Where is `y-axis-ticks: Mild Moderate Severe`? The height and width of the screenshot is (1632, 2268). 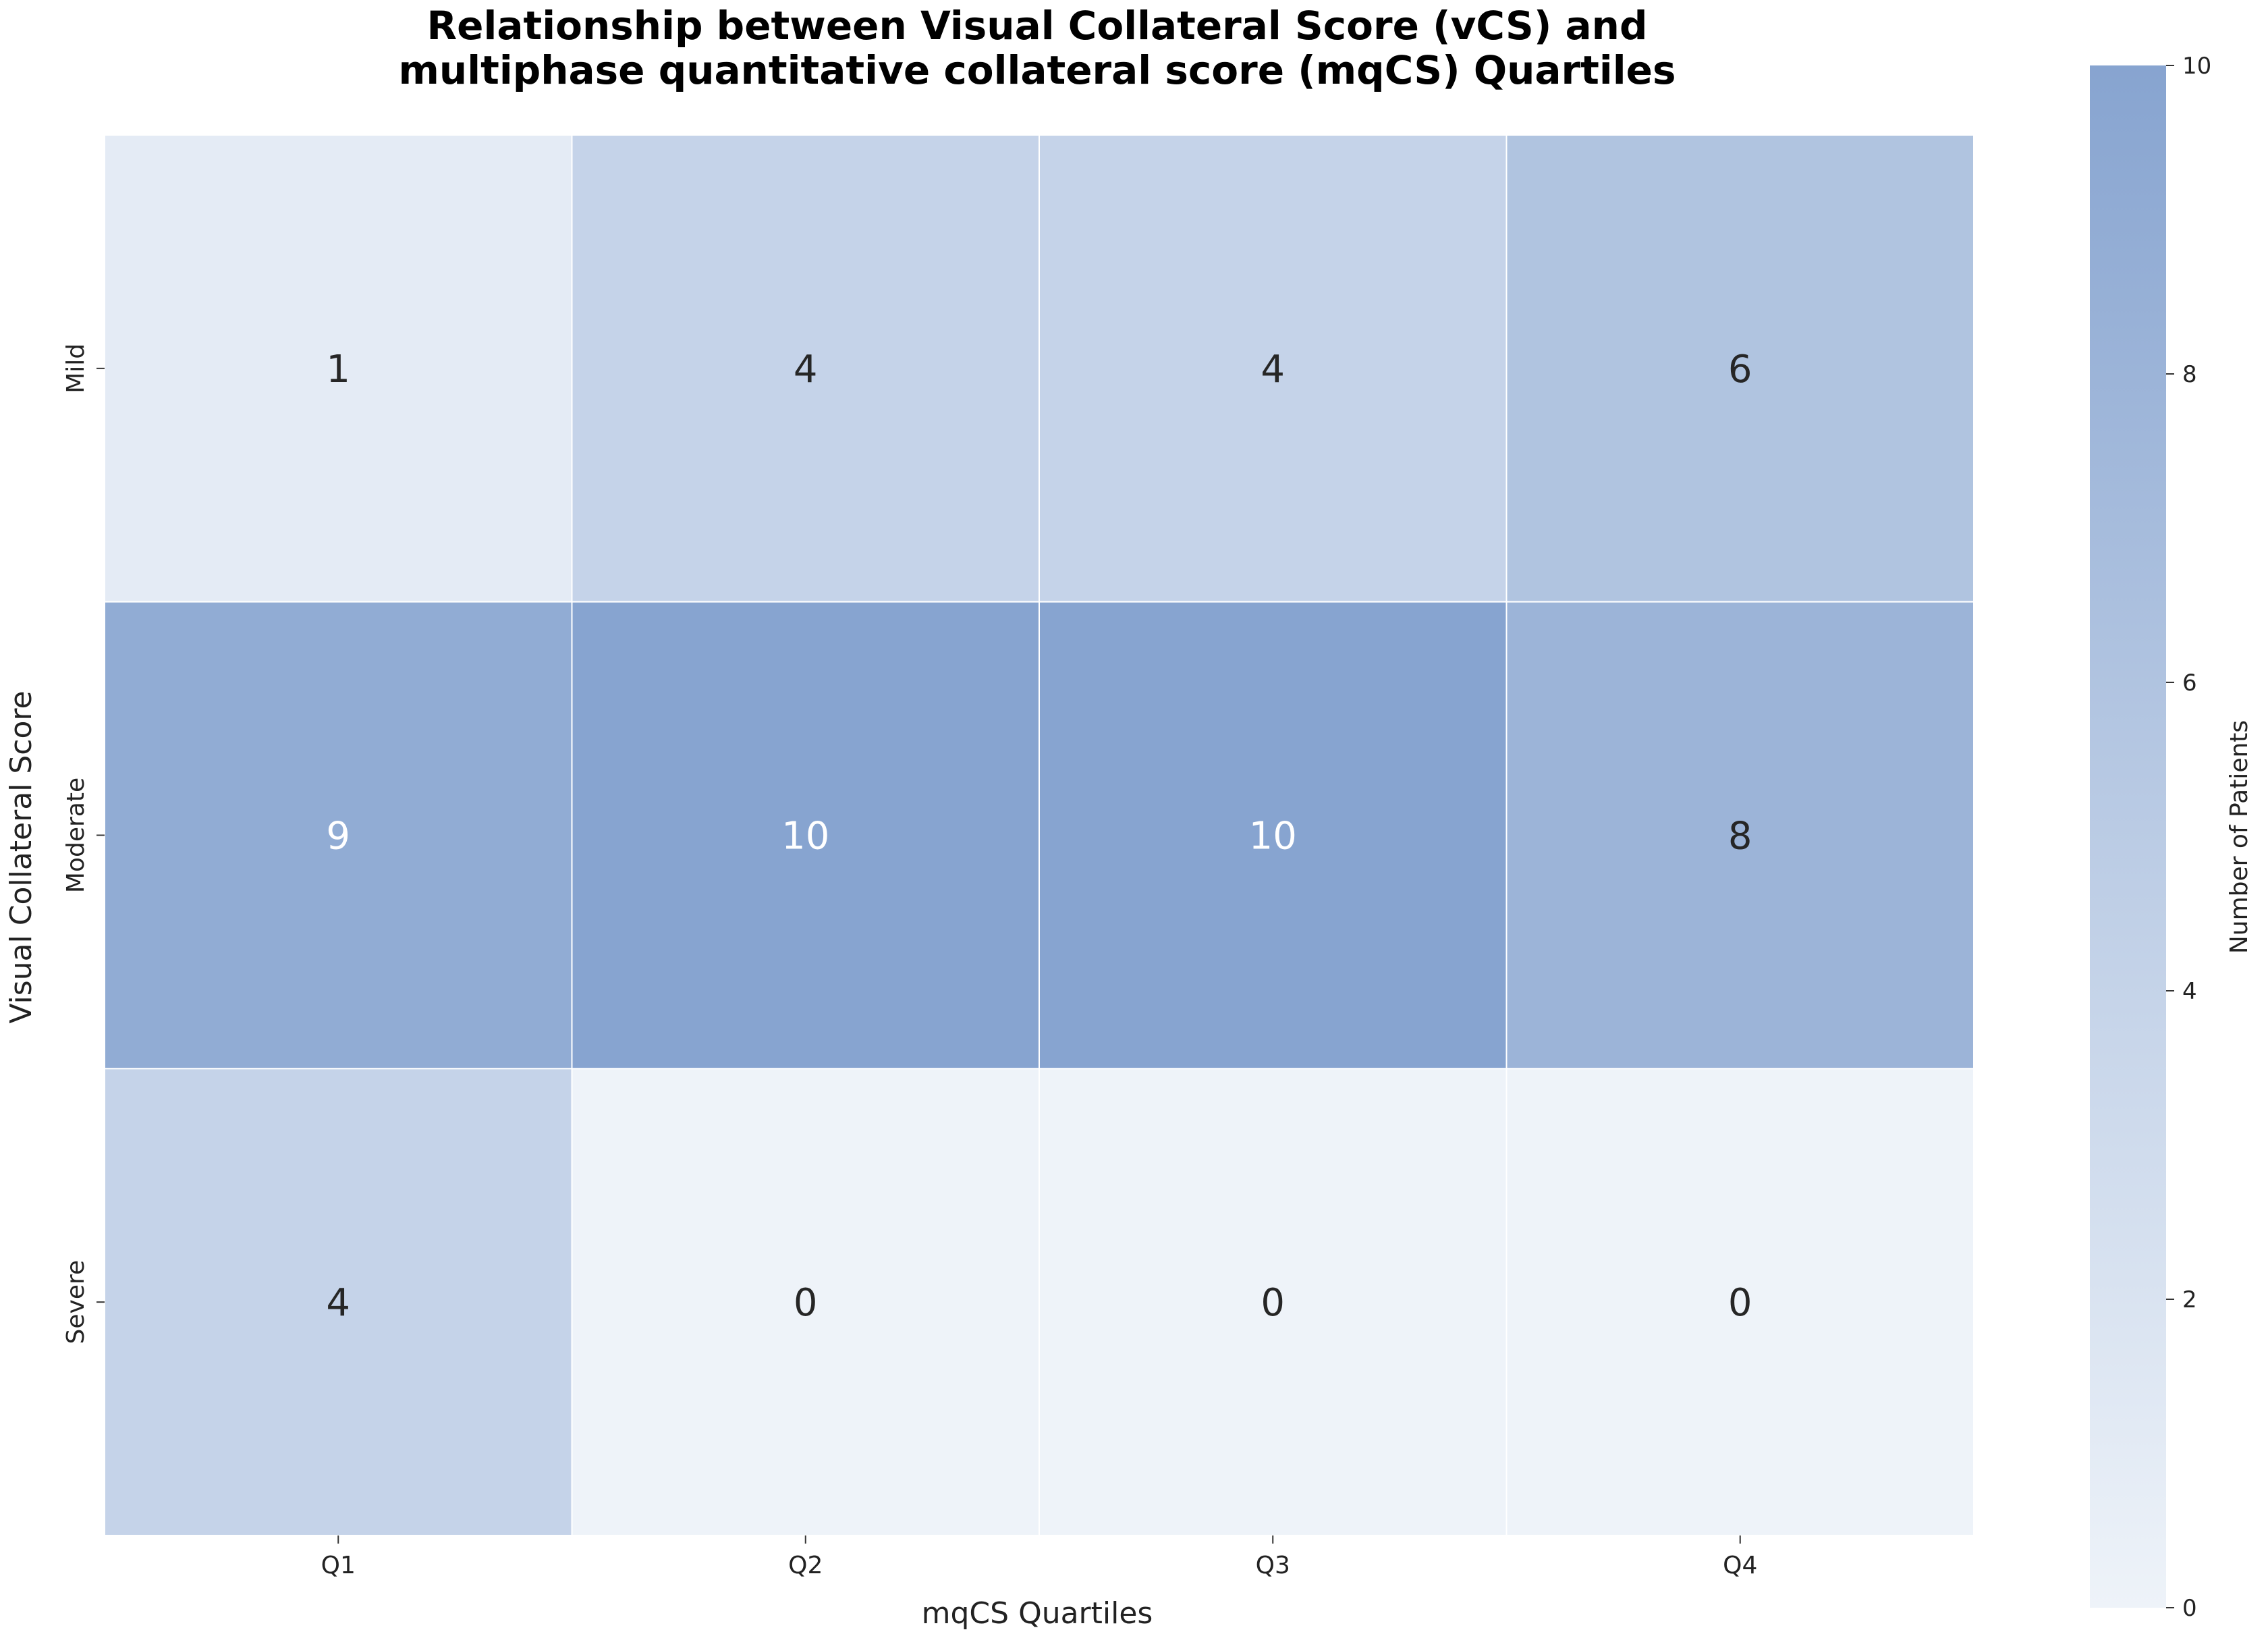
y-axis-ticks: Mild Moderate Severe is located at coordinates (83, 844).